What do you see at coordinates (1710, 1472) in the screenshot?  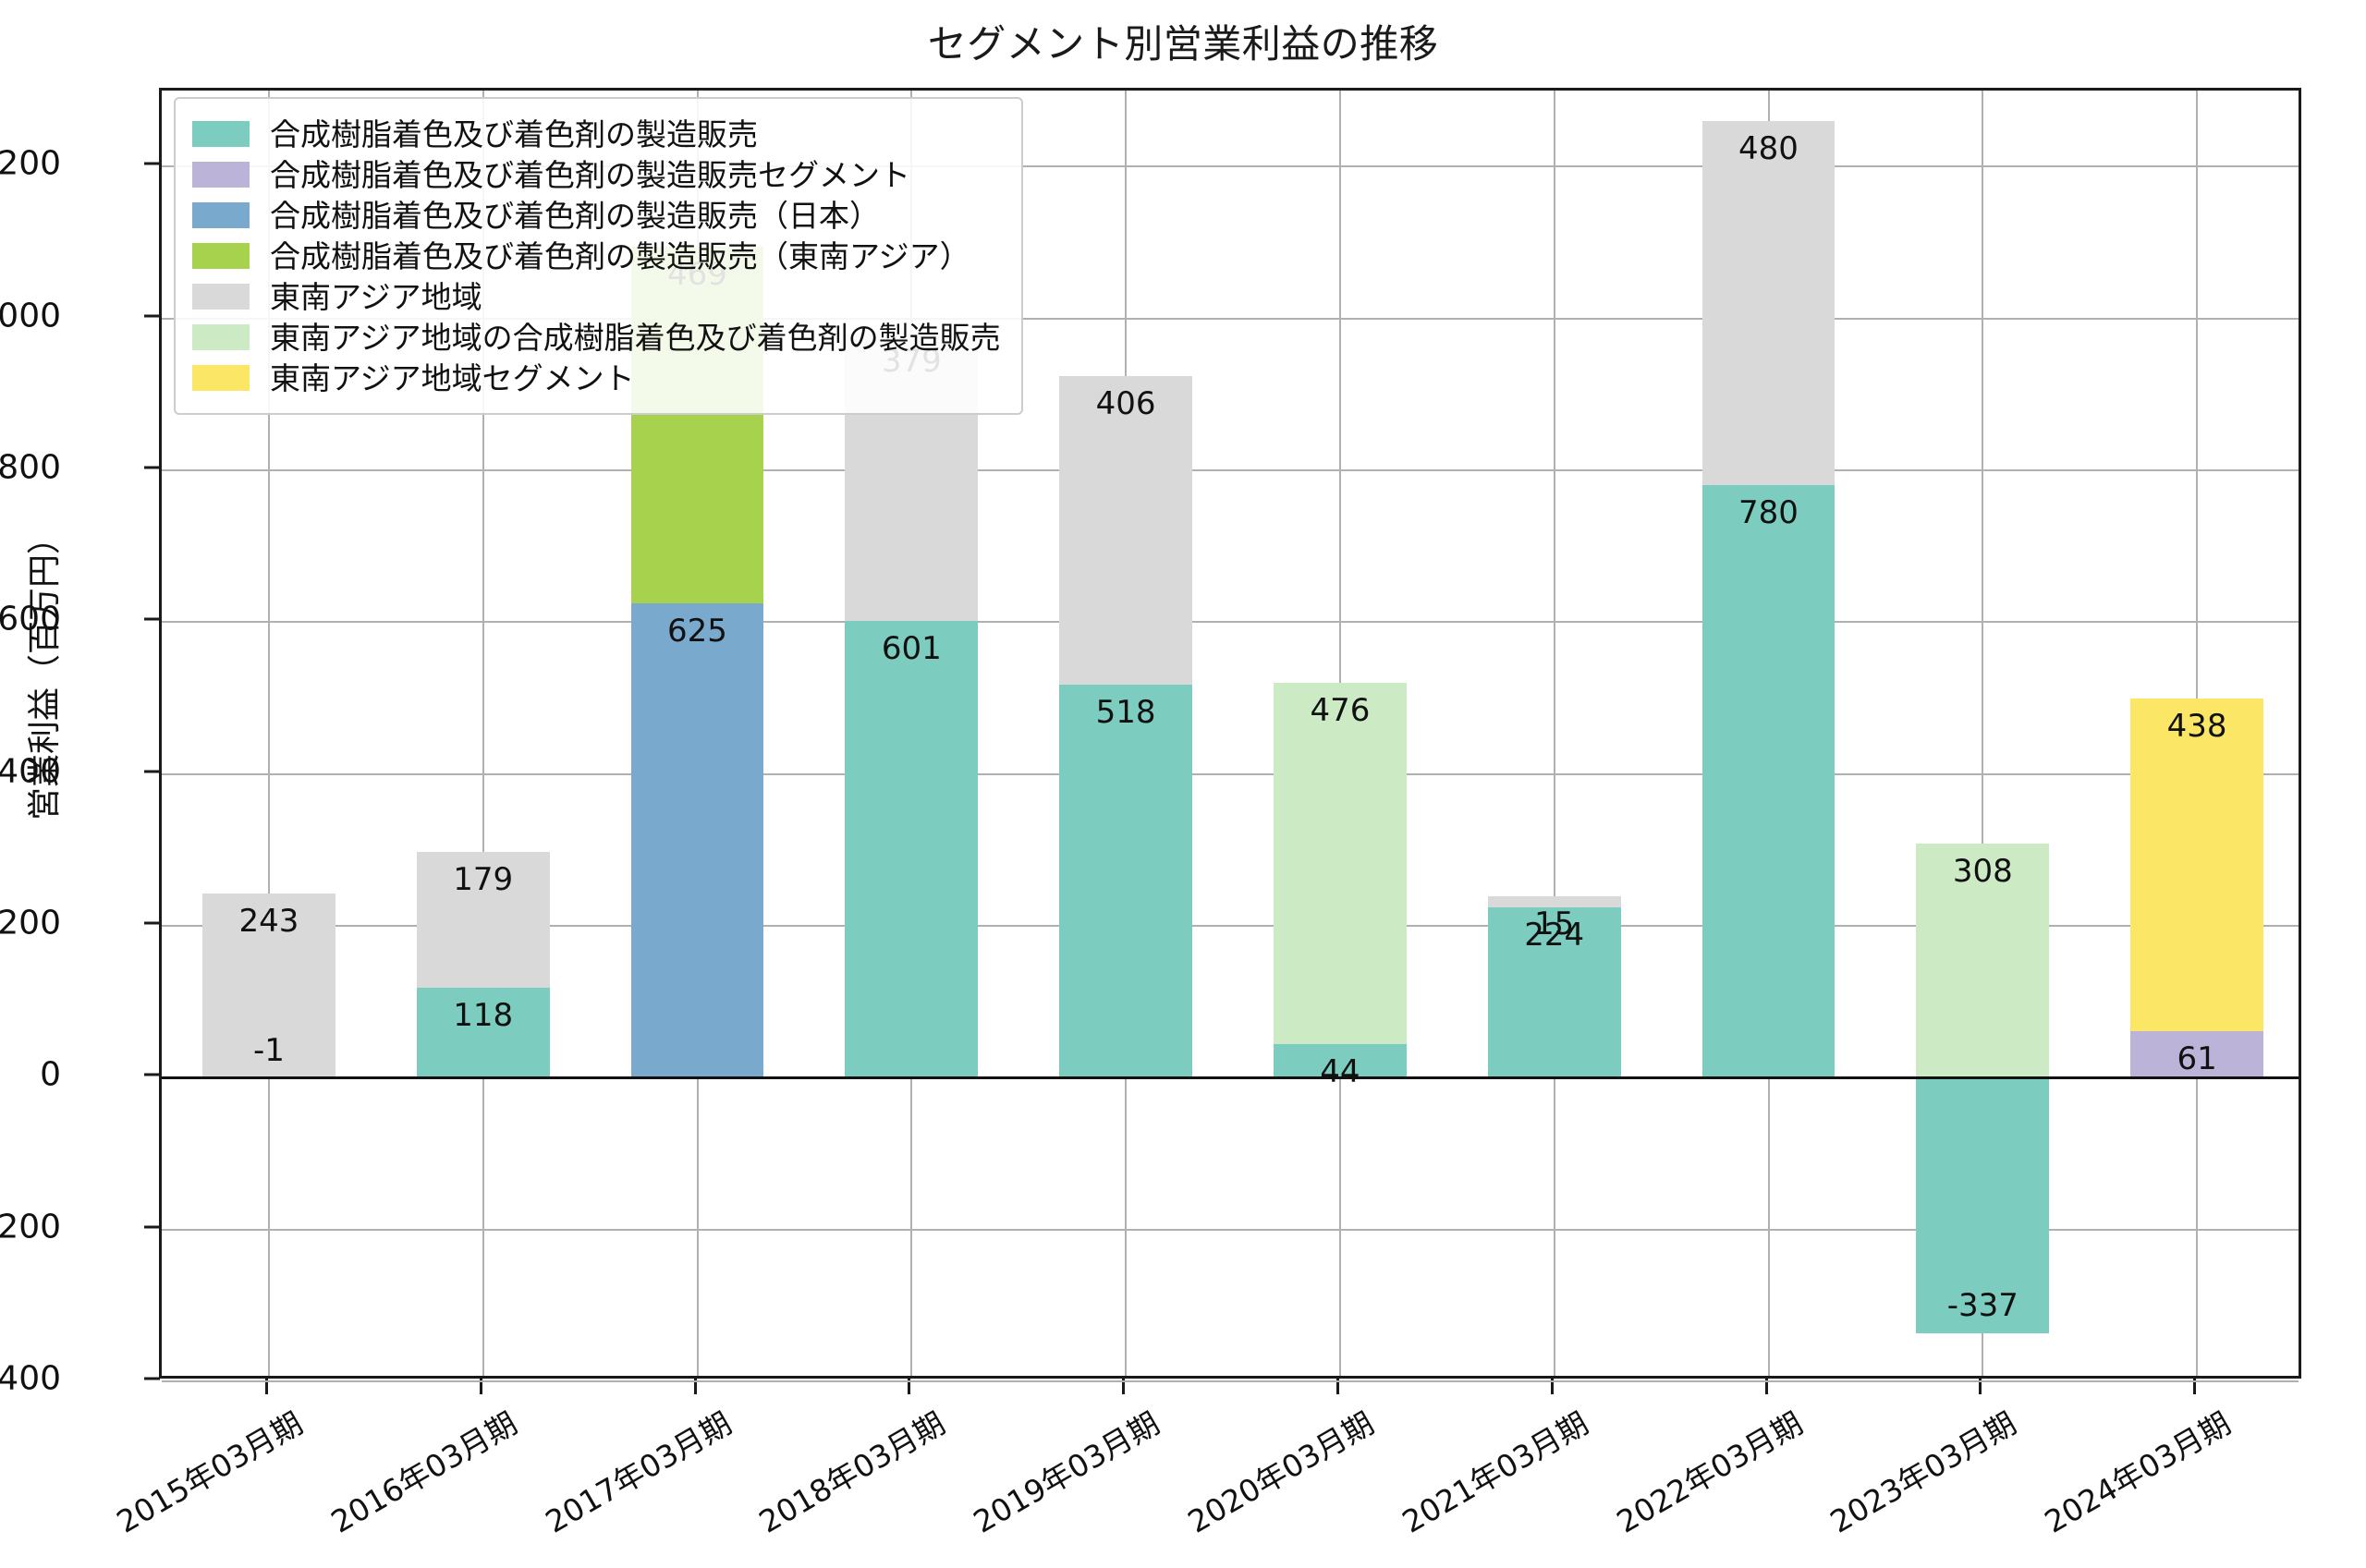 I see `x-axis-tick-label: 2022年03月期` at bounding box center [1710, 1472].